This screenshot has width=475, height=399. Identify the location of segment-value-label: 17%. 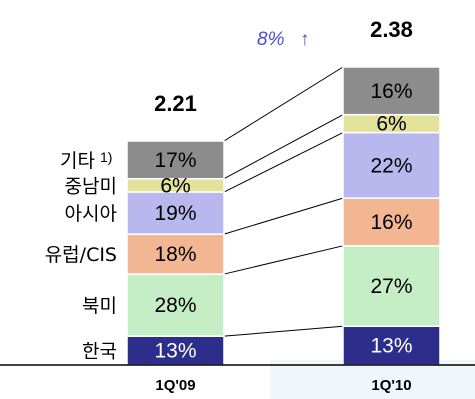
(175, 160).